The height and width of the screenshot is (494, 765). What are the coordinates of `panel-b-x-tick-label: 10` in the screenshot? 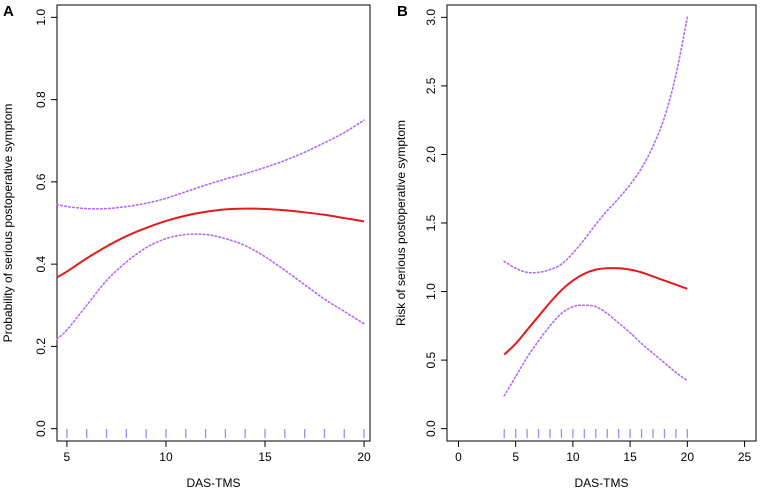 It's located at (573, 457).